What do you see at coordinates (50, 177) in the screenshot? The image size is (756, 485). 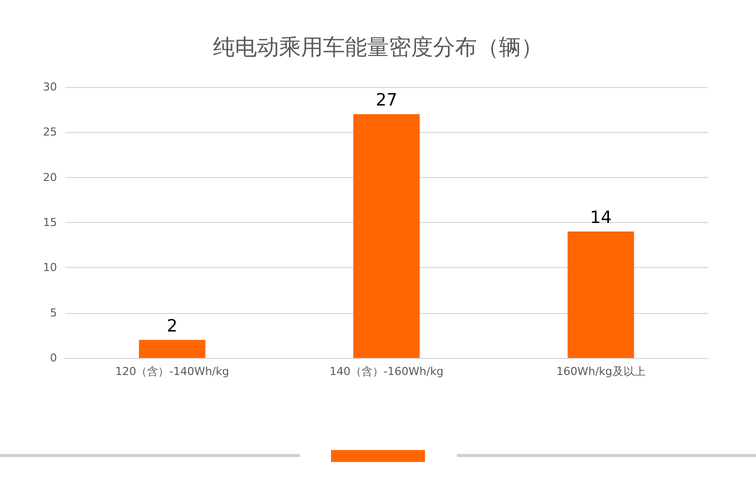 I see `y-tick-label: 20` at bounding box center [50, 177].